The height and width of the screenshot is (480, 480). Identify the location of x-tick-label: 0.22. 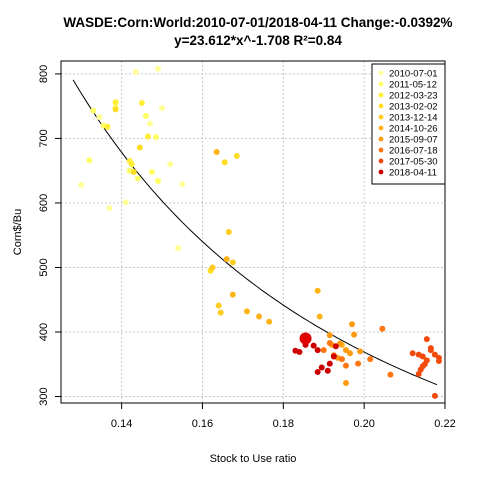
(444, 424).